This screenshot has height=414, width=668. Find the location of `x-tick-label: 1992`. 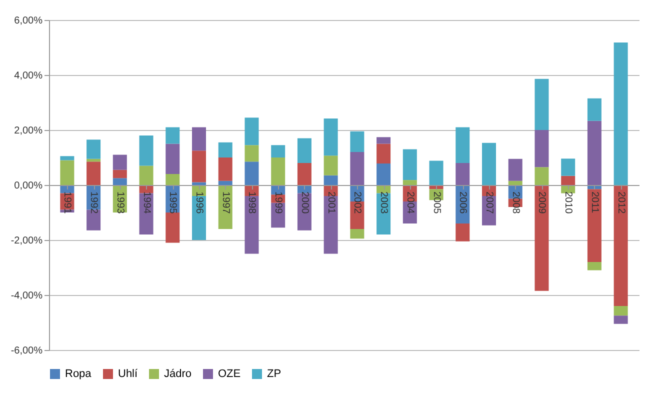

x-tick-label: 1992 is located at coordinates (94, 203).